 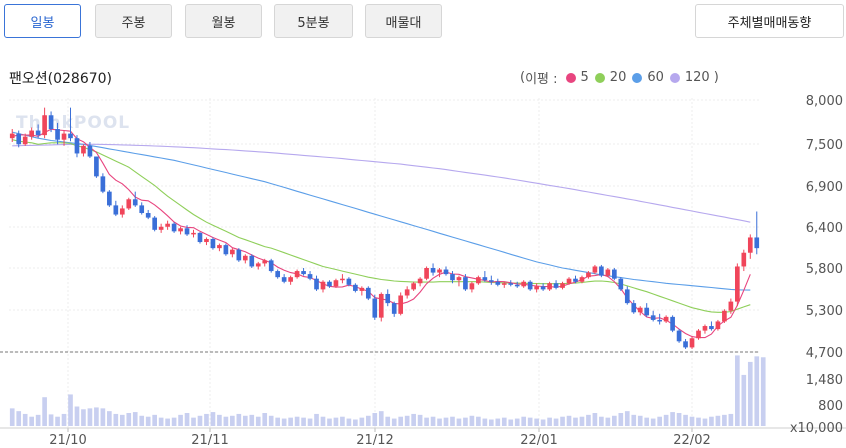 What do you see at coordinates (697, 77) in the screenshot?
I see `legend-ma120-label: 120` at bounding box center [697, 77].